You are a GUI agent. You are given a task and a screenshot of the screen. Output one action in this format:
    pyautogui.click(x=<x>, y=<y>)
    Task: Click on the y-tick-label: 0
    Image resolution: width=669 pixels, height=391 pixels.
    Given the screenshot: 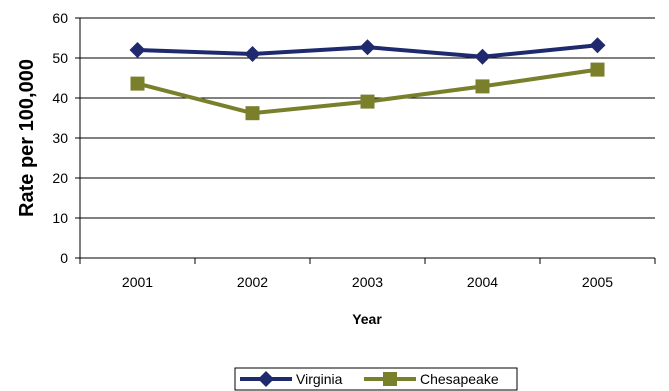 What is the action you would take?
    pyautogui.click(x=64, y=258)
    